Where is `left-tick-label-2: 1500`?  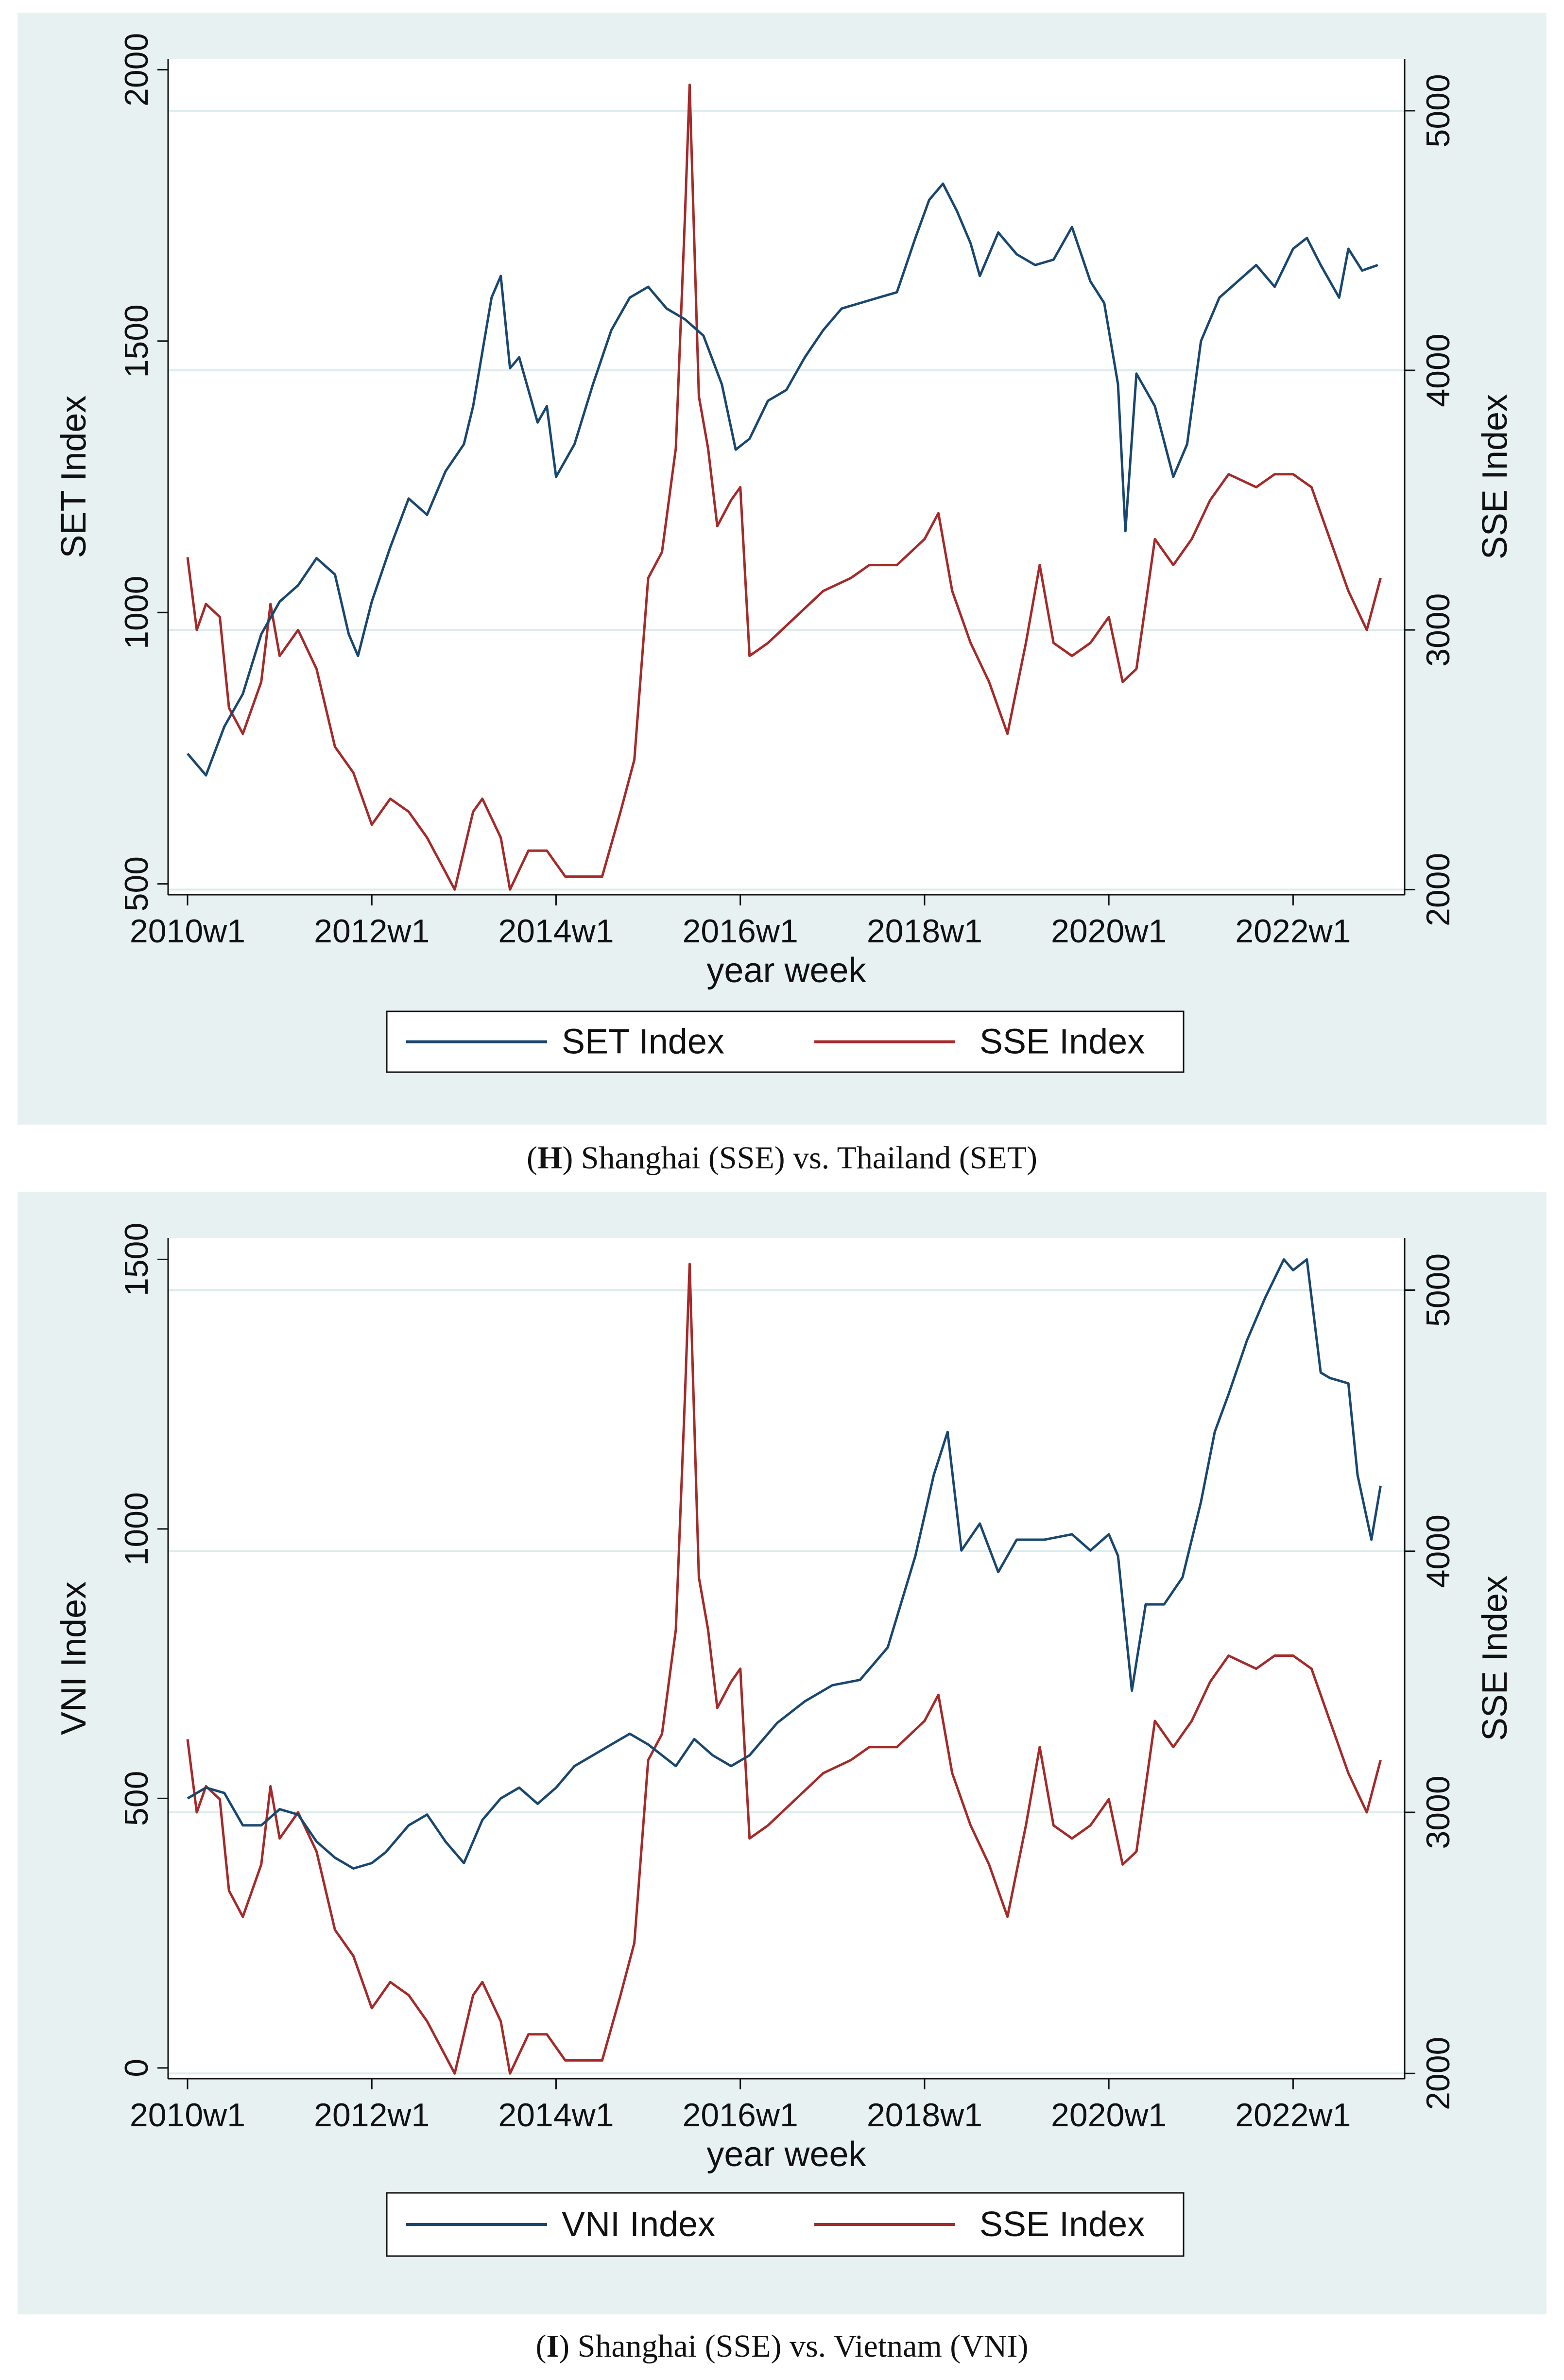
left-tick-label-2: 1500 is located at coordinates (136, 341).